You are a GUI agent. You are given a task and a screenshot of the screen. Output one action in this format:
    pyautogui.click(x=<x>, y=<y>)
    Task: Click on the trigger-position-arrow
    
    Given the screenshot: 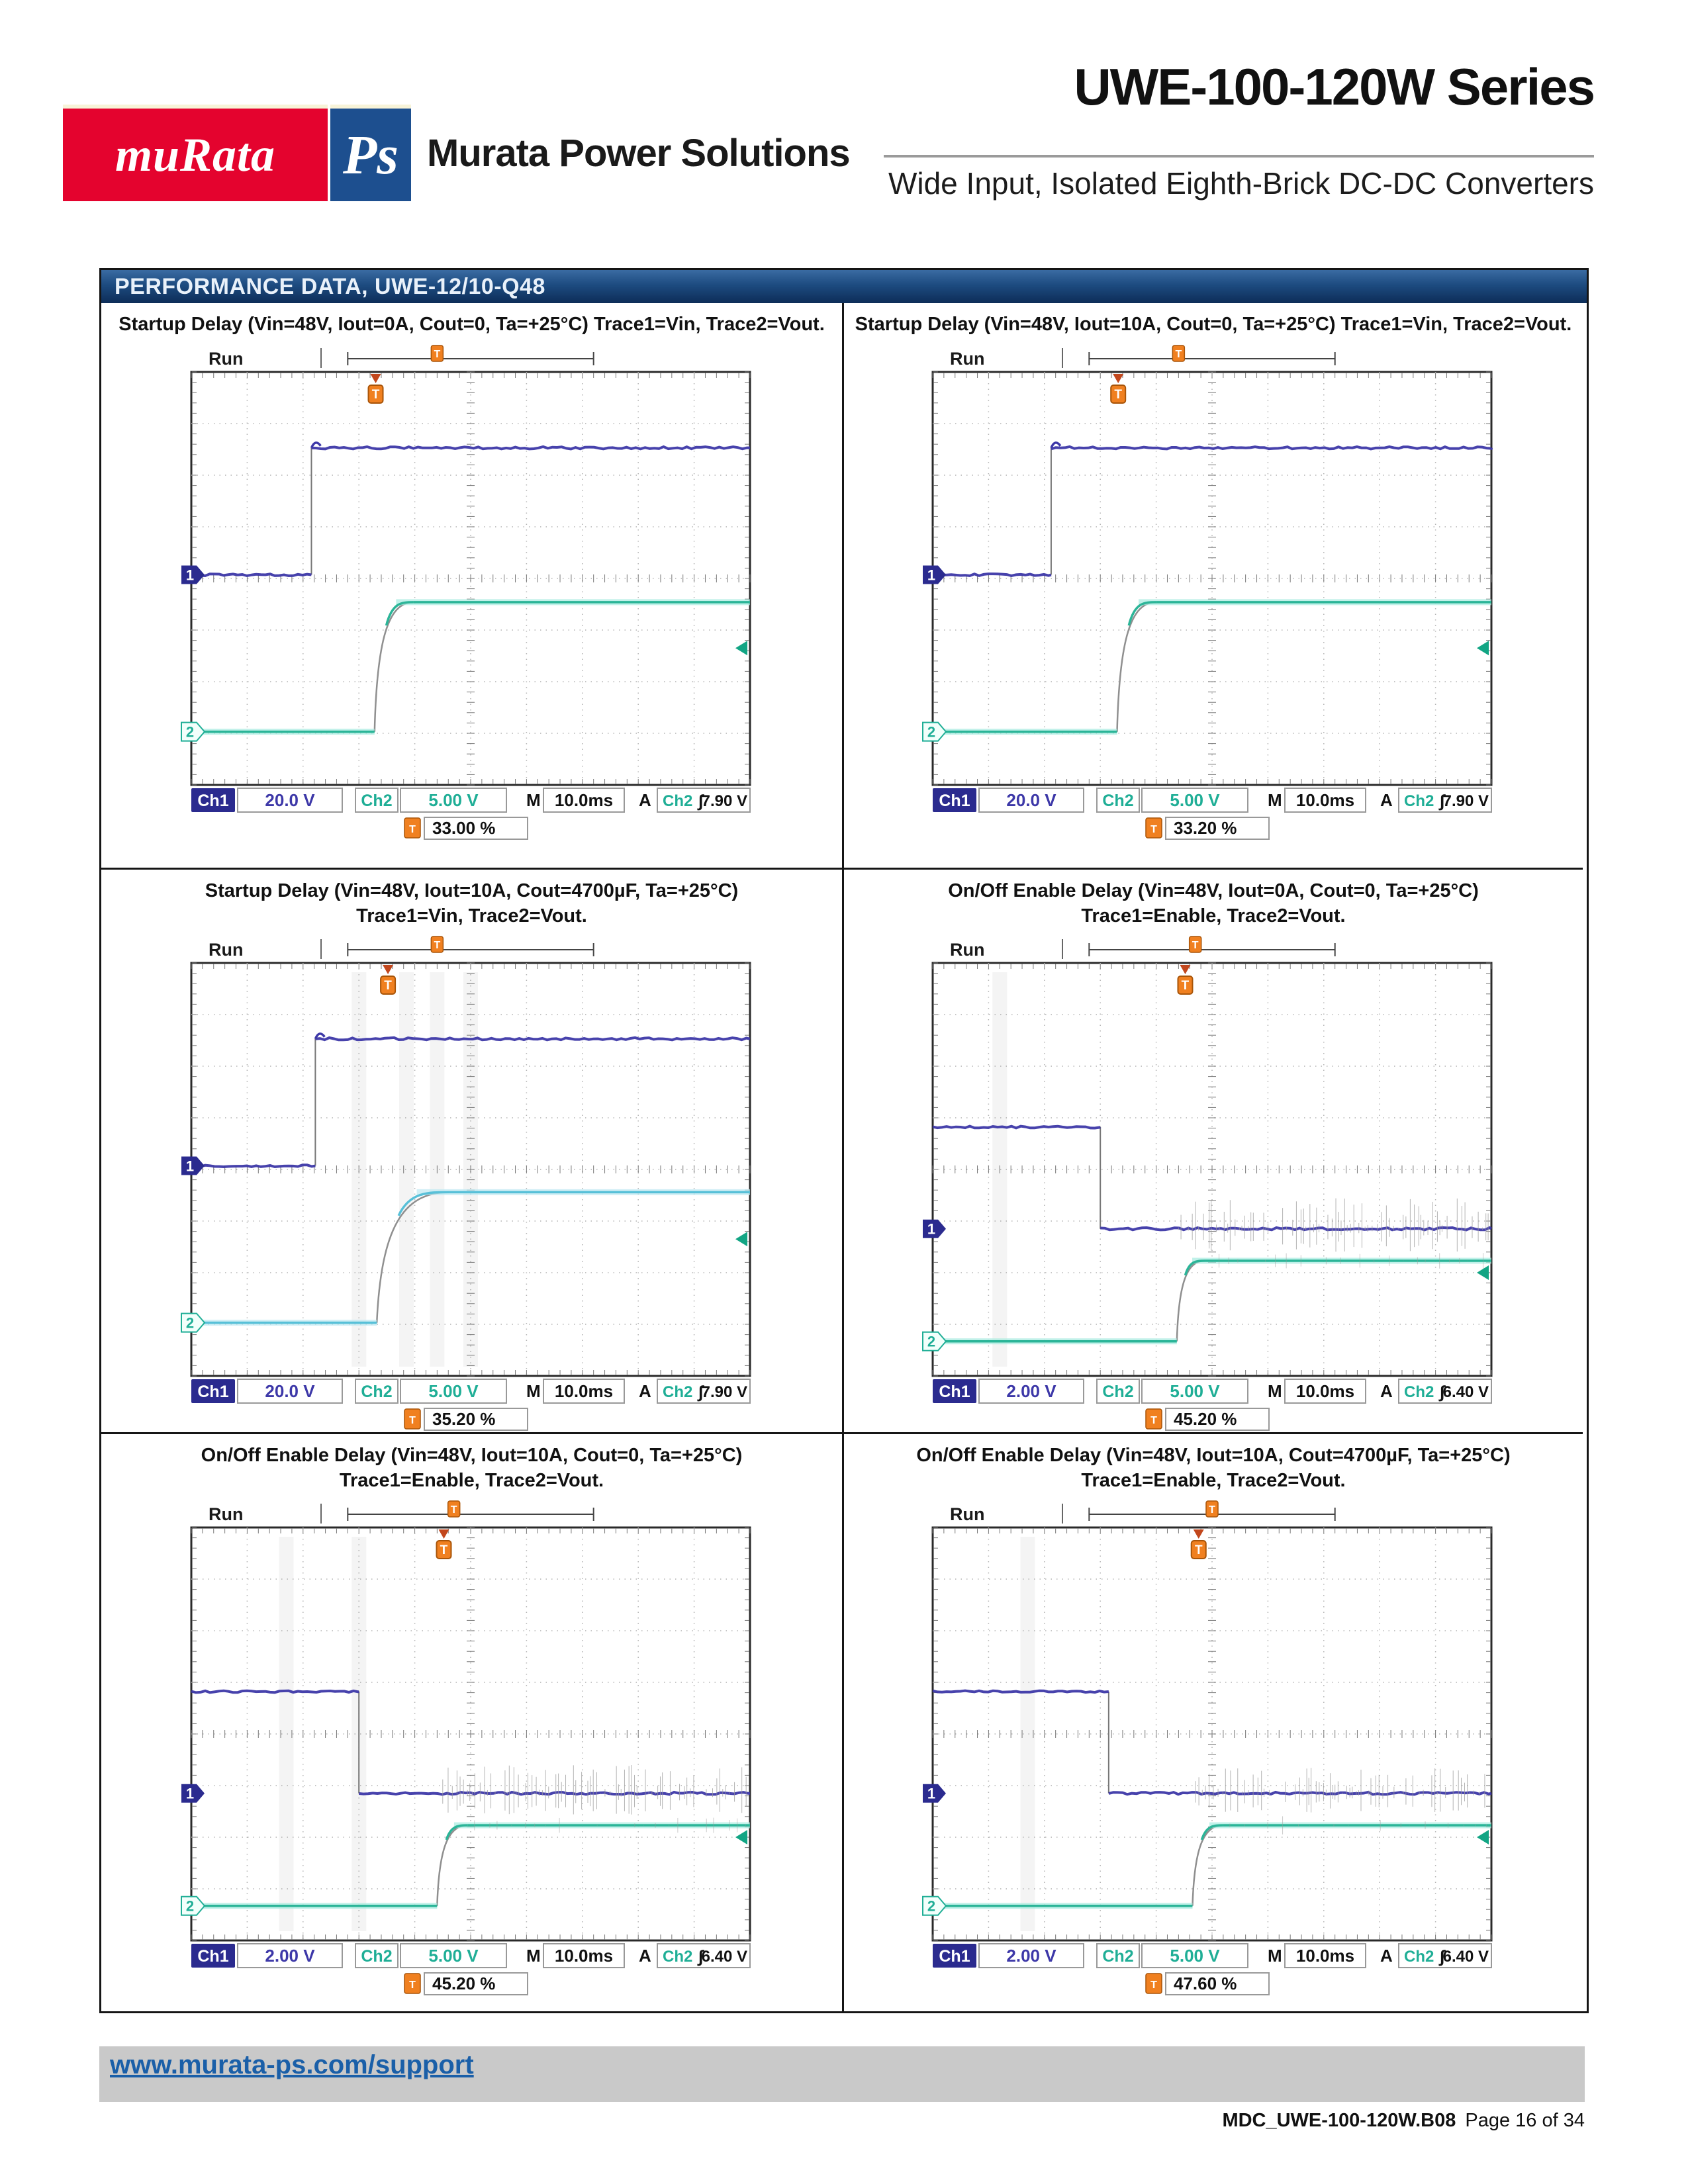 What is the action you would take?
    pyautogui.click(x=1185, y=970)
    